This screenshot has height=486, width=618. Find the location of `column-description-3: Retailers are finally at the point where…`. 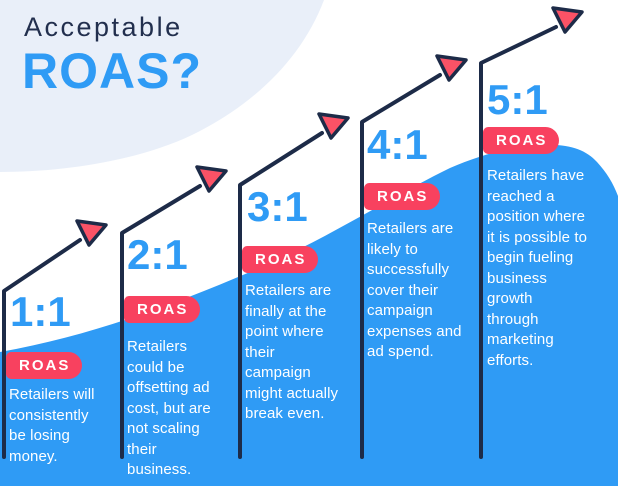

column-description-3: Retailers are finally at the point where… is located at coordinates (292, 352).